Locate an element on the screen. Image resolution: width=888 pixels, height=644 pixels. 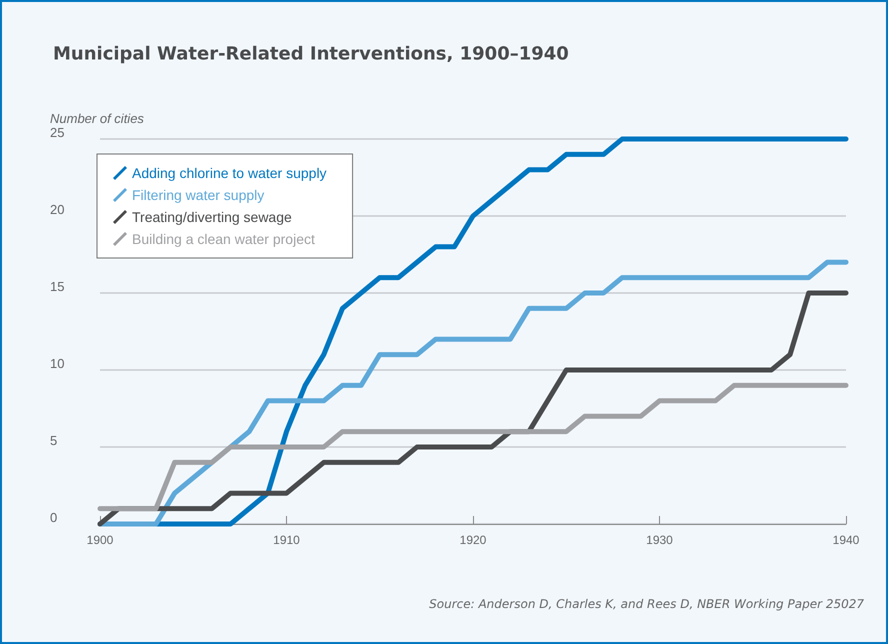
y-tick-label: 15 is located at coordinates (57, 286).